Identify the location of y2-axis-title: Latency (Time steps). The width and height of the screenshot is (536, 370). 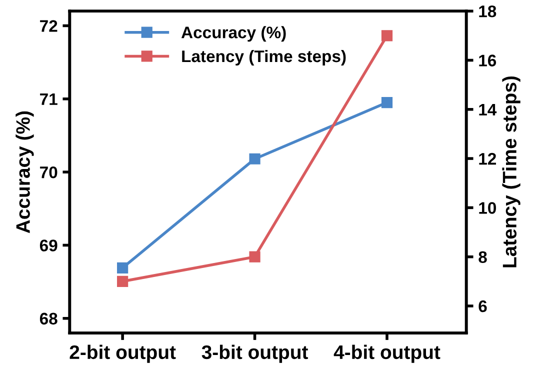
(511, 172).